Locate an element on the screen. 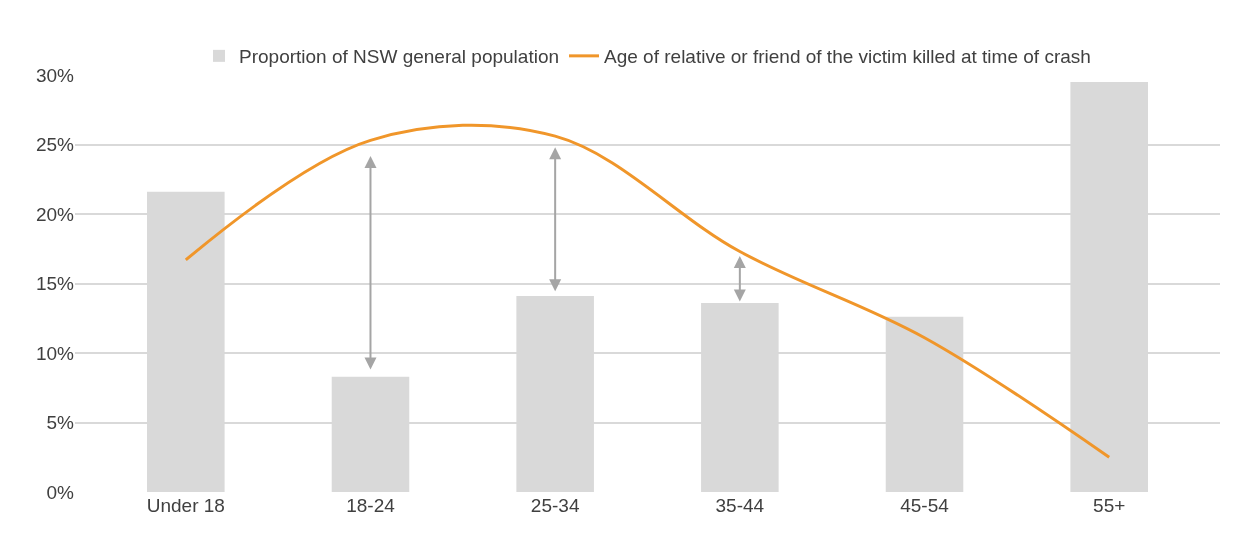 The width and height of the screenshot is (1260, 537). x-tick-label: Under 18 is located at coordinates (185, 505).